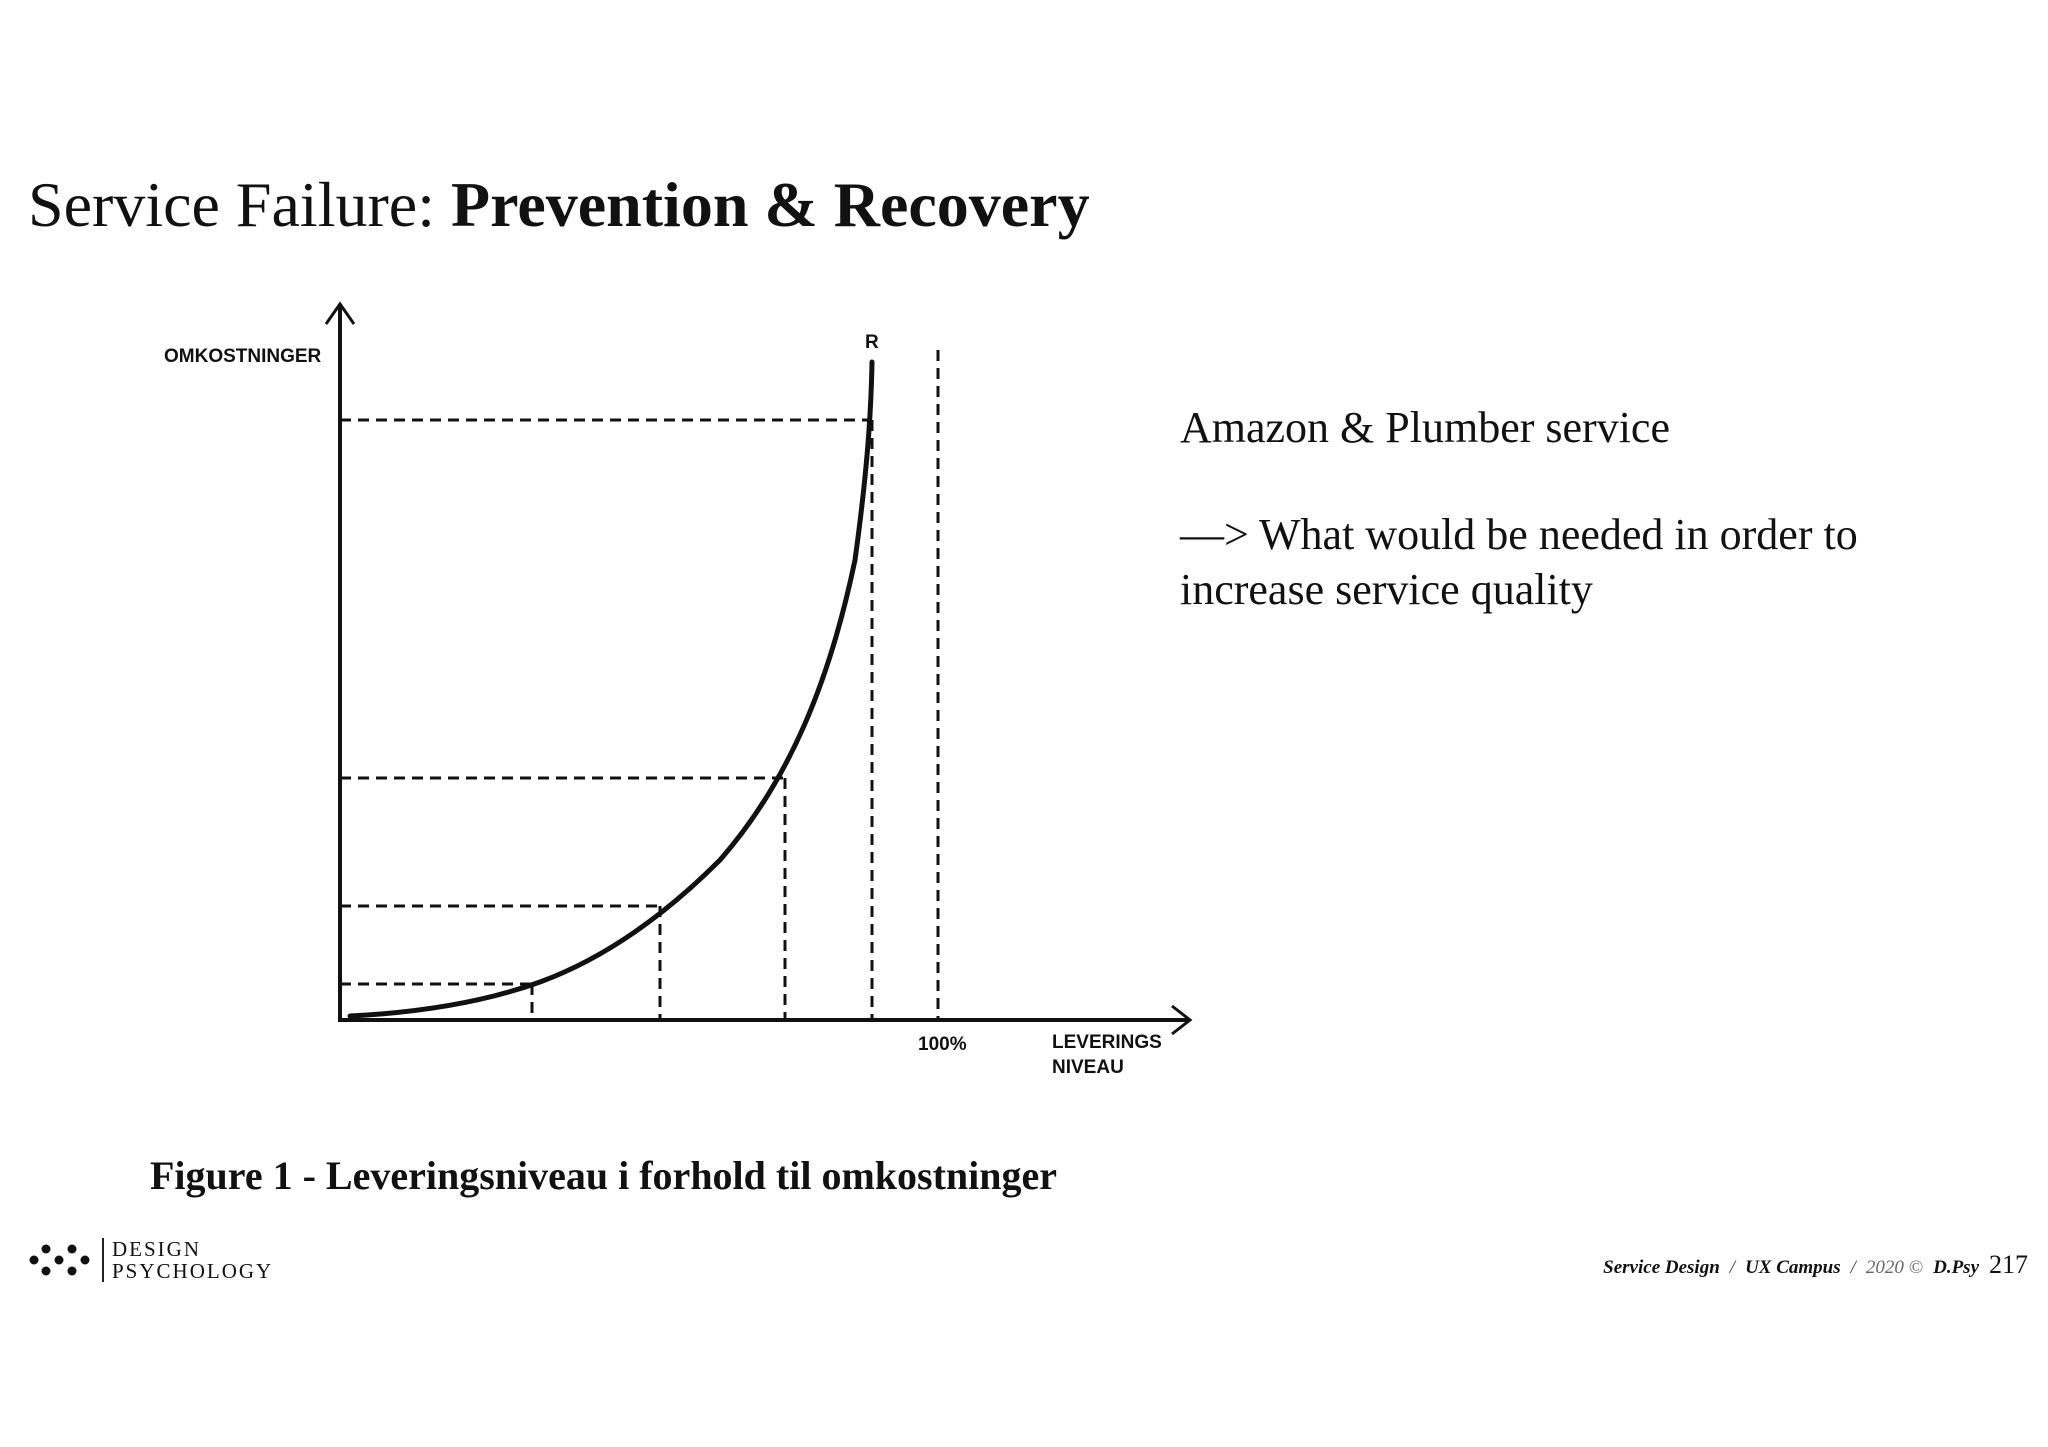 Image resolution: width=2048 pixels, height=1447 pixels. I want to click on title-bold: Prevention & Recovery, so click(770, 204).